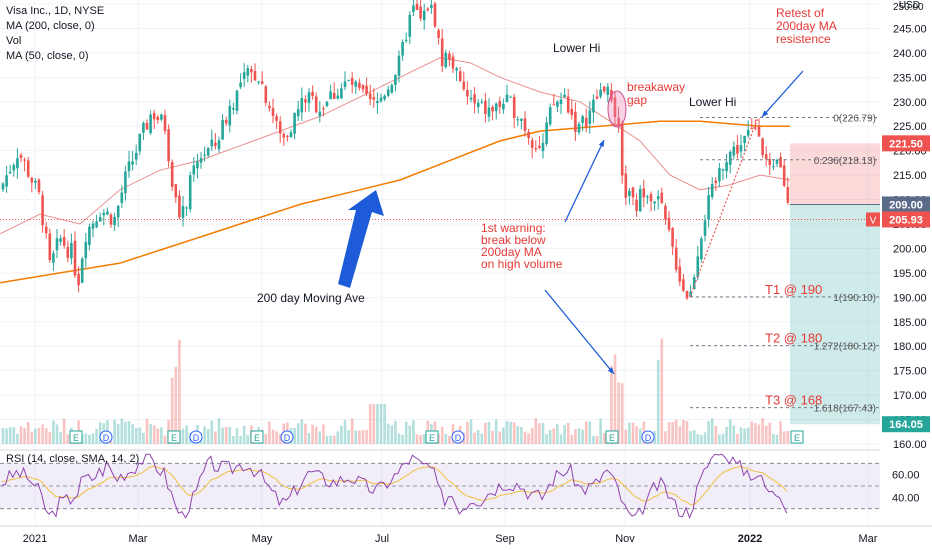  I want to click on retest-label: 200day MA, so click(806, 26).